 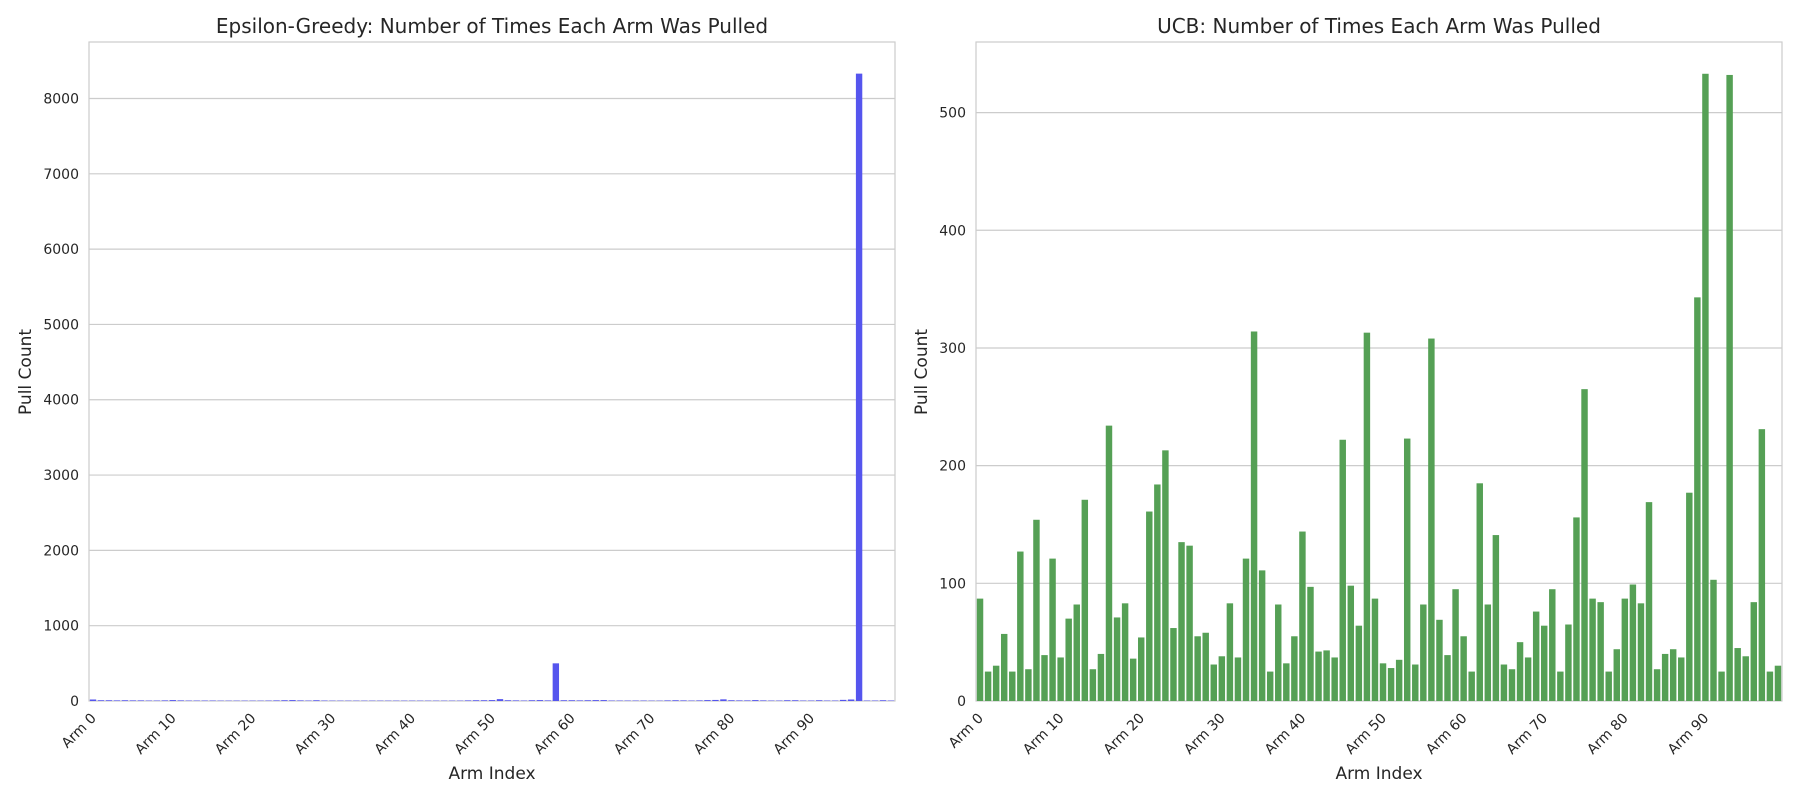 I want to click on left-y-tick-label: 0, so click(x=74, y=702).